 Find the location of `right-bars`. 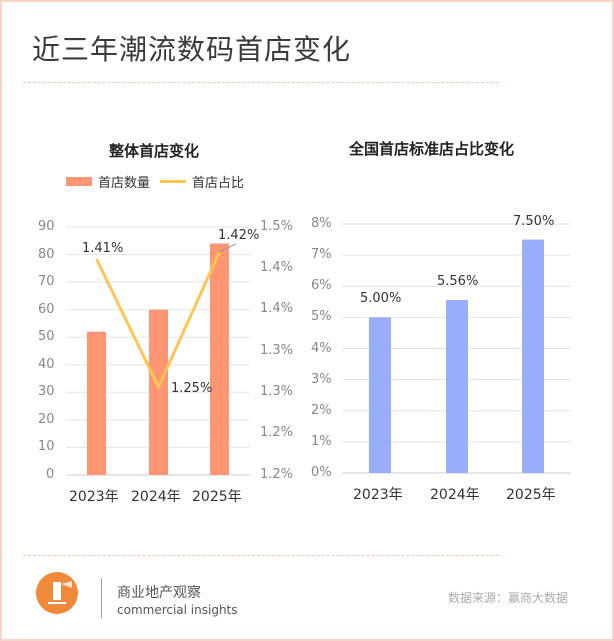

right-bars is located at coordinates (456, 356).